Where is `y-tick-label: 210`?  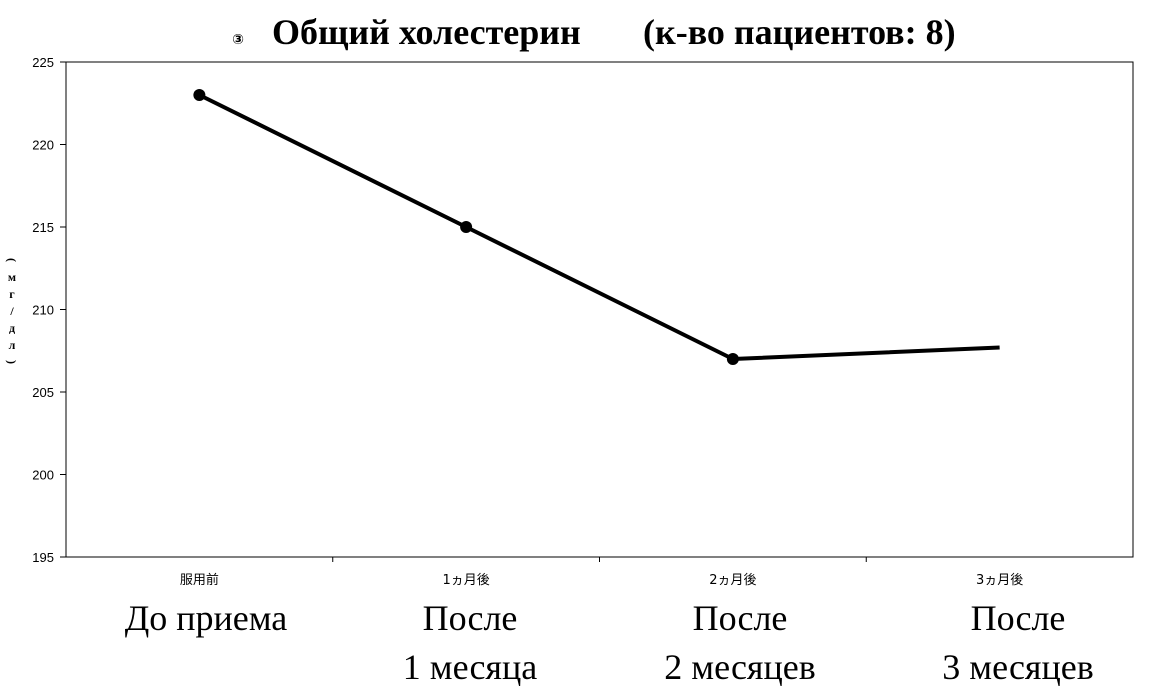 y-tick-label: 210 is located at coordinates (43, 310).